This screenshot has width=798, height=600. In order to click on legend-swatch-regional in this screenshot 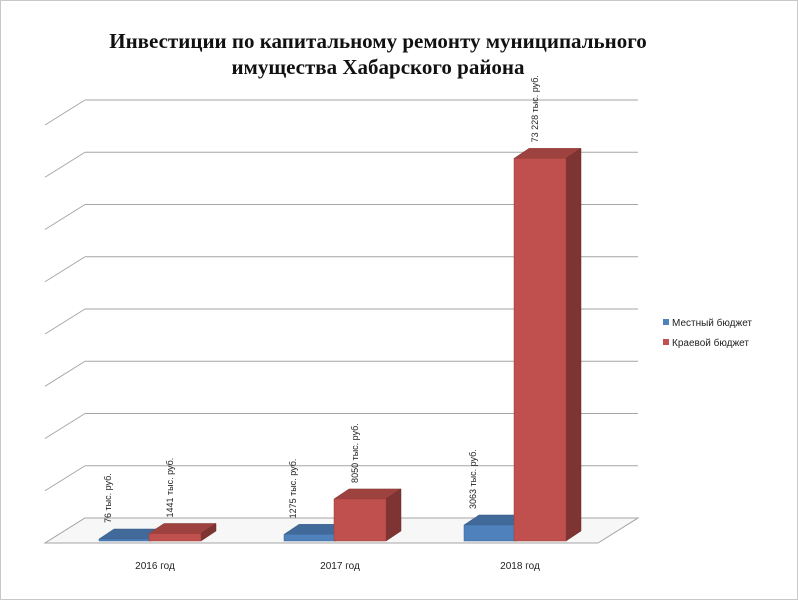, I will do `click(666, 342)`.